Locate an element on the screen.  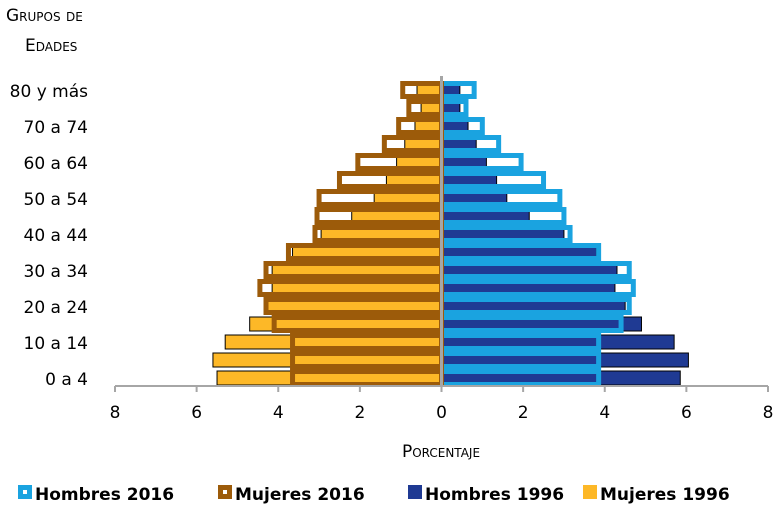
y-tick-label: 50 a 54 is located at coordinates (56, 200).